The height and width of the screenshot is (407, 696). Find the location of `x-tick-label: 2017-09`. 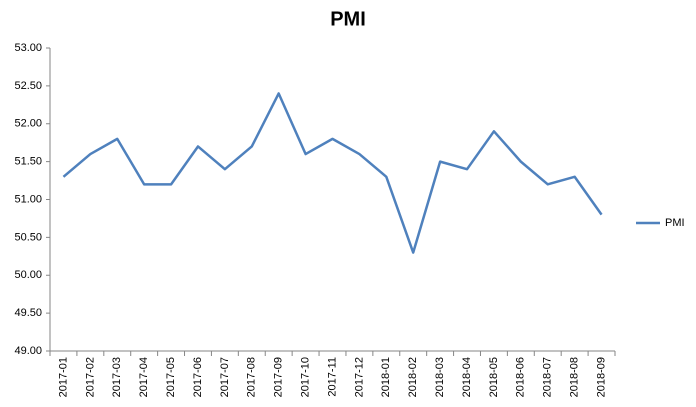

x-tick-label: 2017-09 is located at coordinates (279, 377).